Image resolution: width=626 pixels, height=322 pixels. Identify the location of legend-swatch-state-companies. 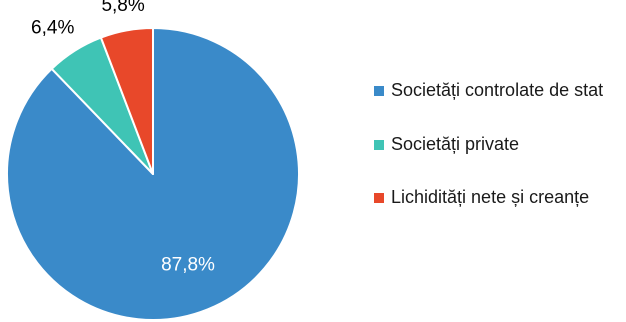
(379, 91).